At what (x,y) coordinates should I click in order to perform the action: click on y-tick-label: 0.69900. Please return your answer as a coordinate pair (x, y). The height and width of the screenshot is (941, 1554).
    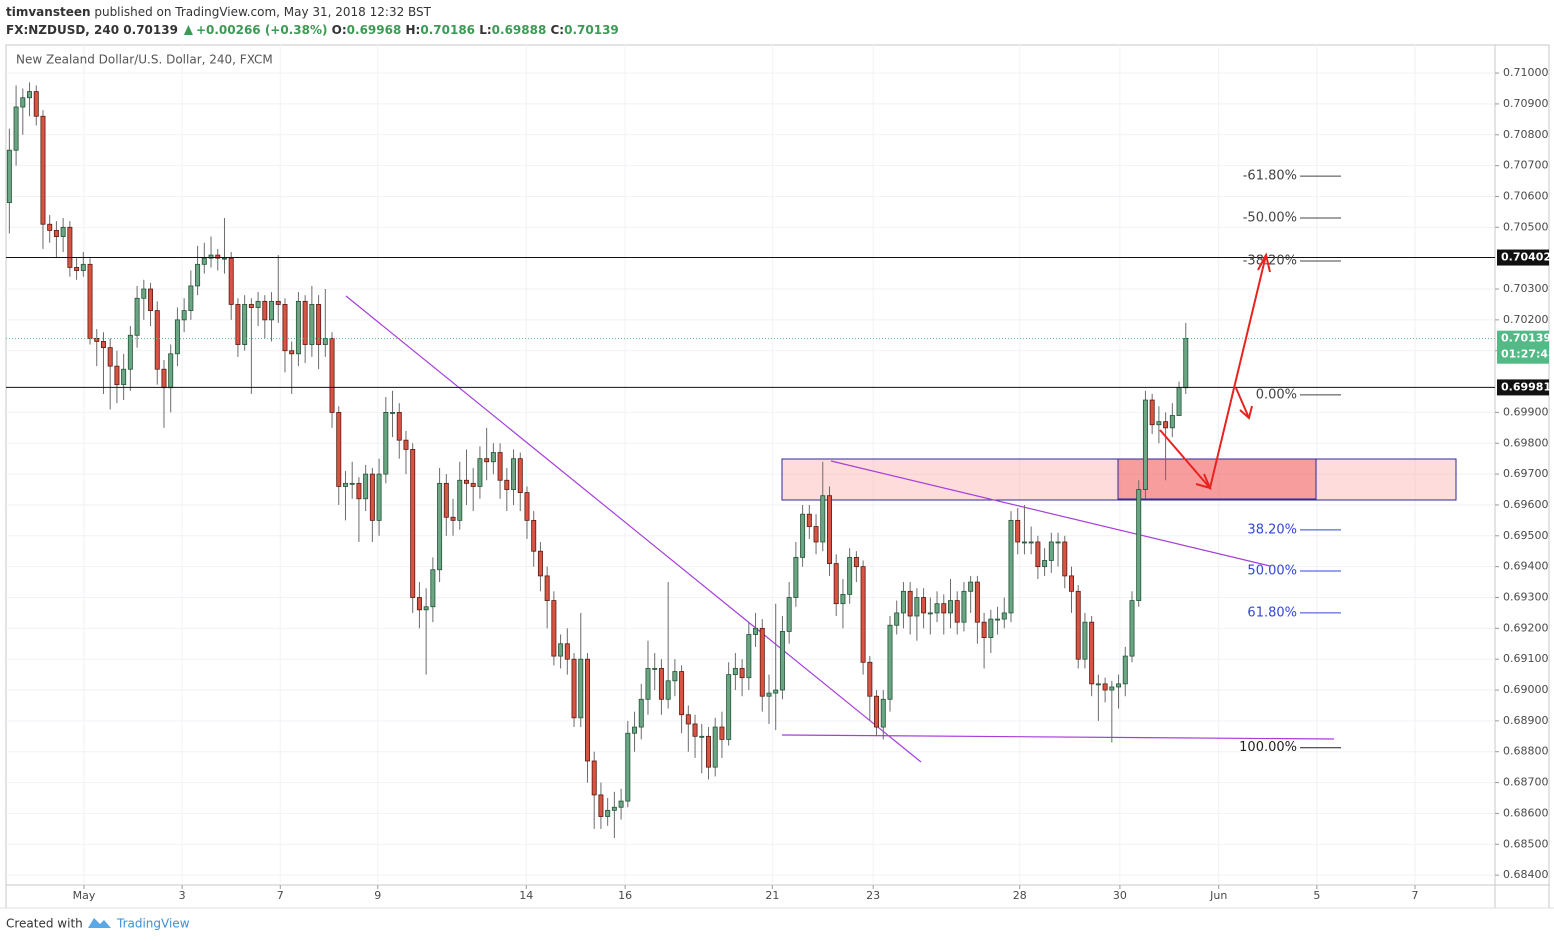
    Looking at the image, I should click on (1526, 411).